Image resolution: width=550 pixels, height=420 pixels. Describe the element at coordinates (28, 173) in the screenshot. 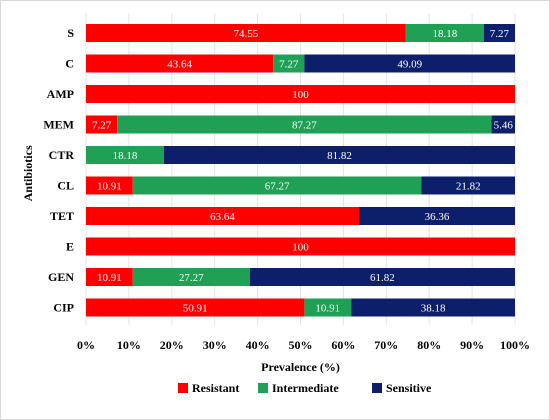

I see `y-axis-title: Antibiotics` at that location.